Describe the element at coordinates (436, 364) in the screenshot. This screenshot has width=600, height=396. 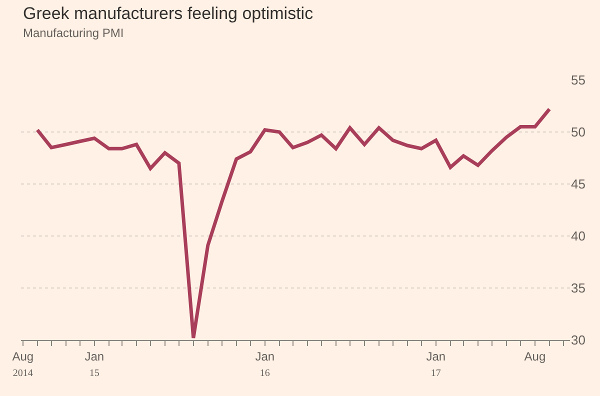
I see `x-tick-label: Jan 17` at that location.